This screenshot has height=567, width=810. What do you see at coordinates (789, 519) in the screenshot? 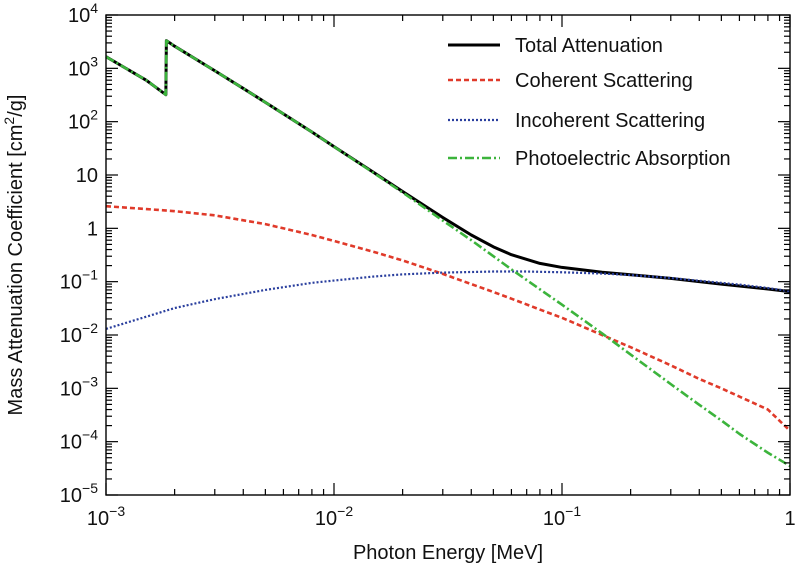
I see `x-tick-label: 1` at bounding box center [789, 519].